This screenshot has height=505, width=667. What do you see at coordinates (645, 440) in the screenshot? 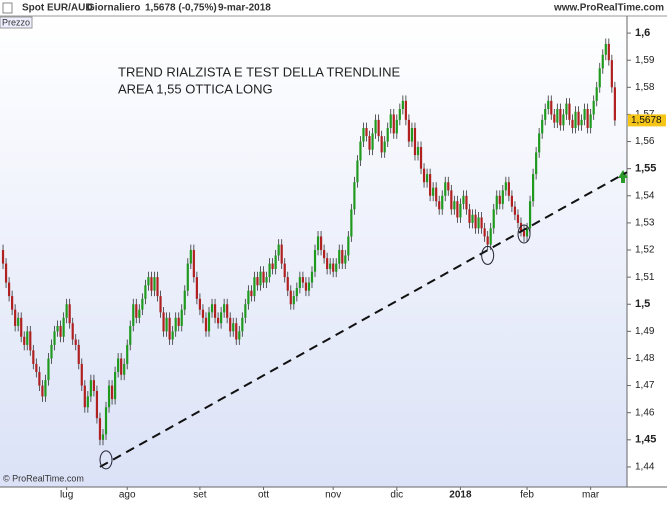
I see `y-tick-label: 1,45` at bounding box center [645, 440].